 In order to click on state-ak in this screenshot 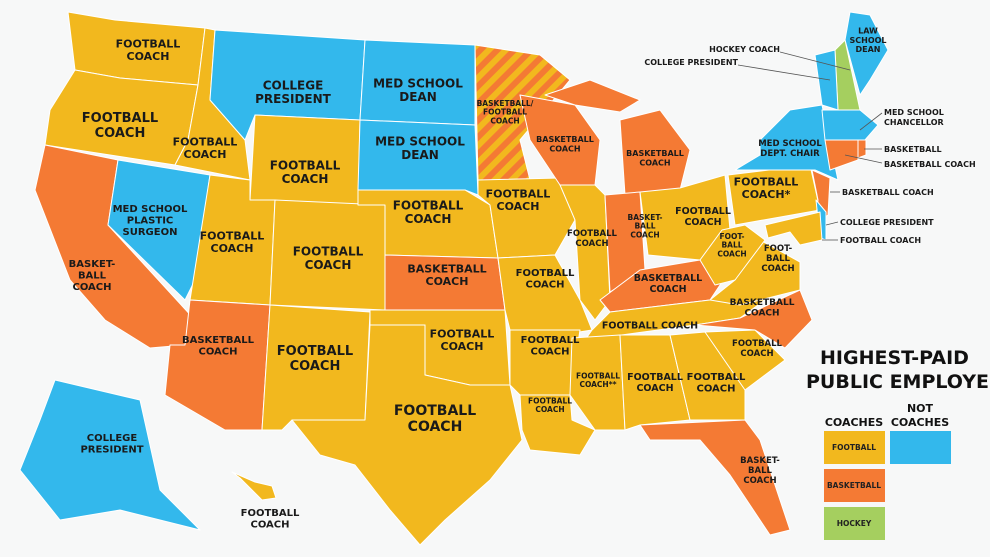, I will do `click(110, 455)`.